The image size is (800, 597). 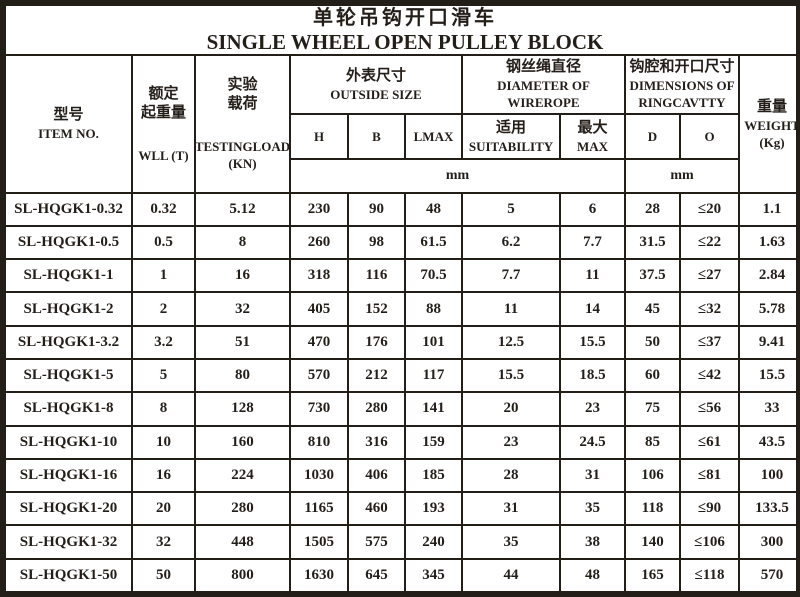 What do you see at coordinates (68, 375) in the screenshot?
I see `cell-item-no: SL-HQGK1-5` at bounding box center [68, 375].